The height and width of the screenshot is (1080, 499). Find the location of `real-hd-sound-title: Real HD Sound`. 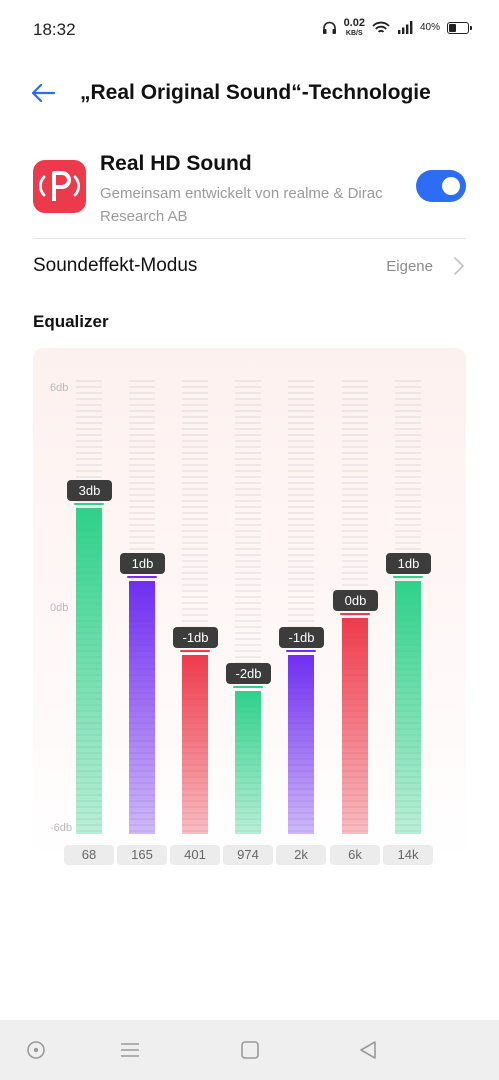

real-hd-sound-title: Real HD Sound is located at coordinates (176, 163).